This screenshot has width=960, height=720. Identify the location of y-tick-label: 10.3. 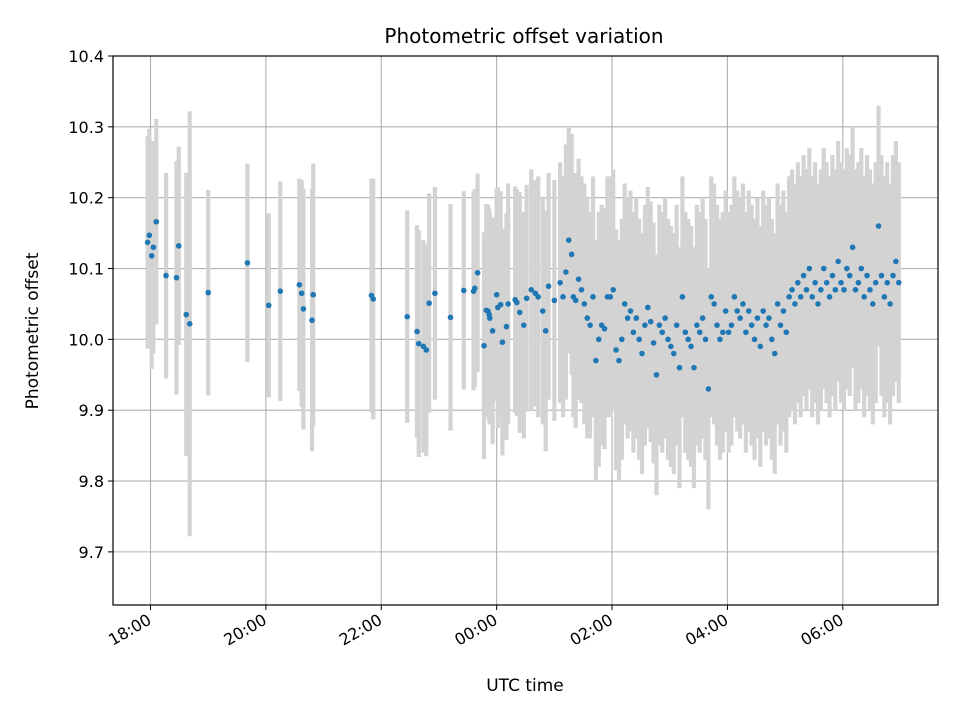
(86, 127).